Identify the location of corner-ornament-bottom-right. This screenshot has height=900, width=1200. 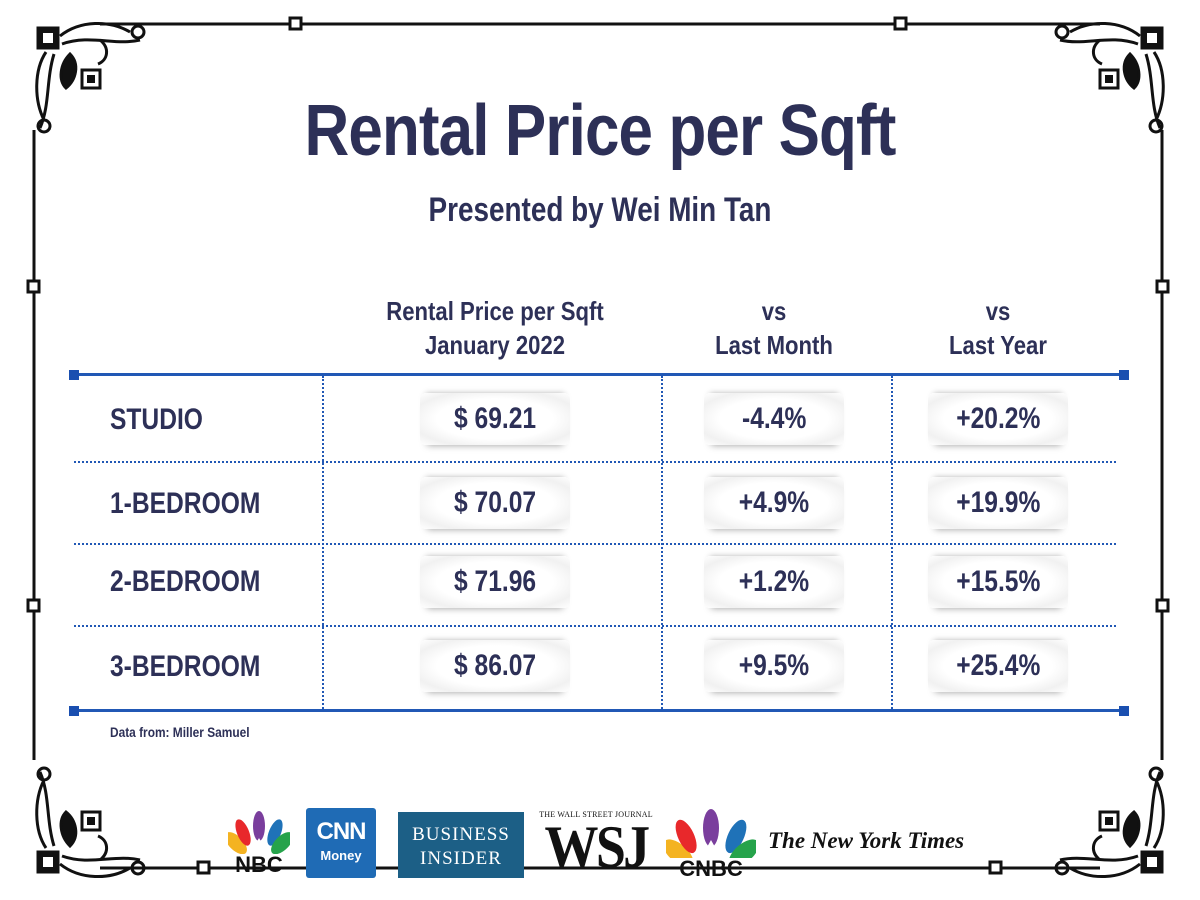
(1109, 822).